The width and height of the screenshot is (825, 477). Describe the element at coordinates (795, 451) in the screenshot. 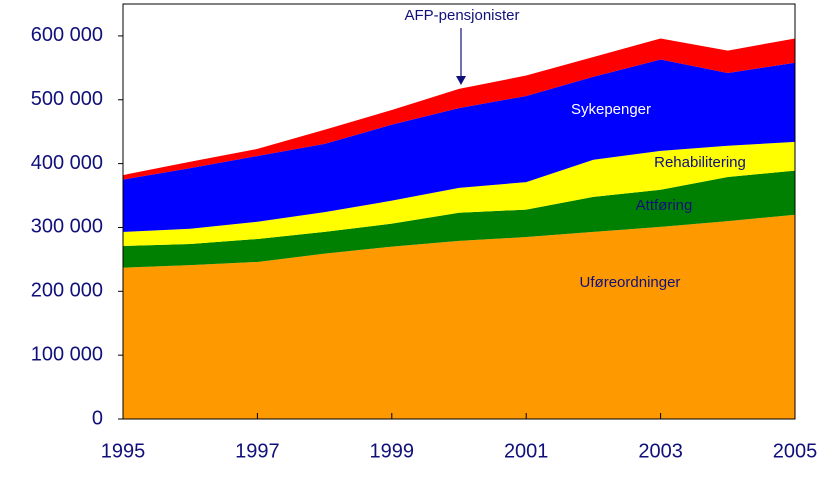

I see `x-tick-label: 2005` at that location.